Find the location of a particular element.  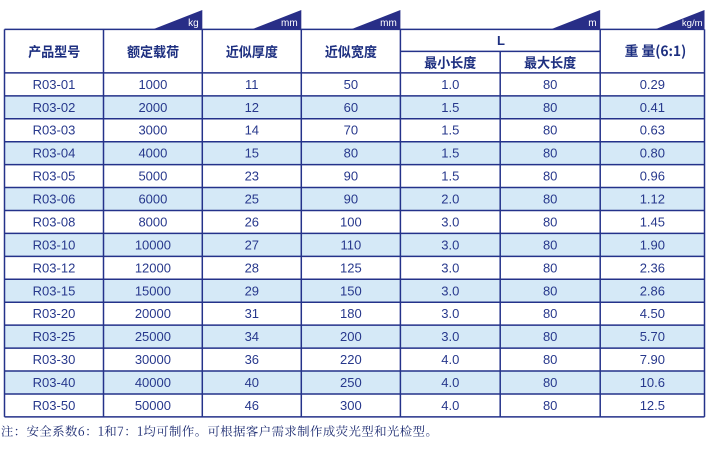

svg-text: 2.86 is located at coordinates (652, 290).